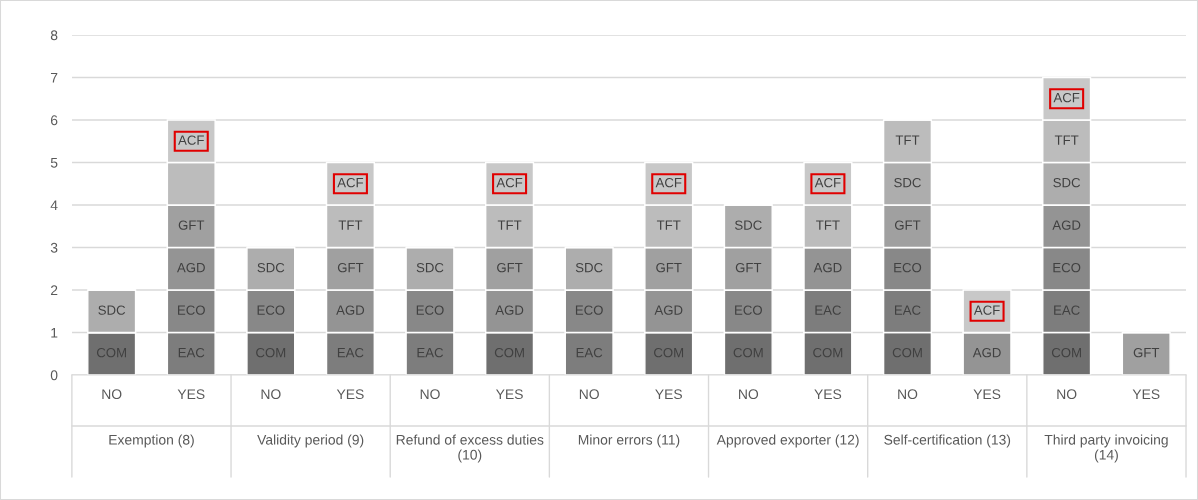 The height and width of the screenshot is (500, 1198). Describe the element at coordinates (54, 162) in the screenshot. I see `y-tick-label: 5` at that location.